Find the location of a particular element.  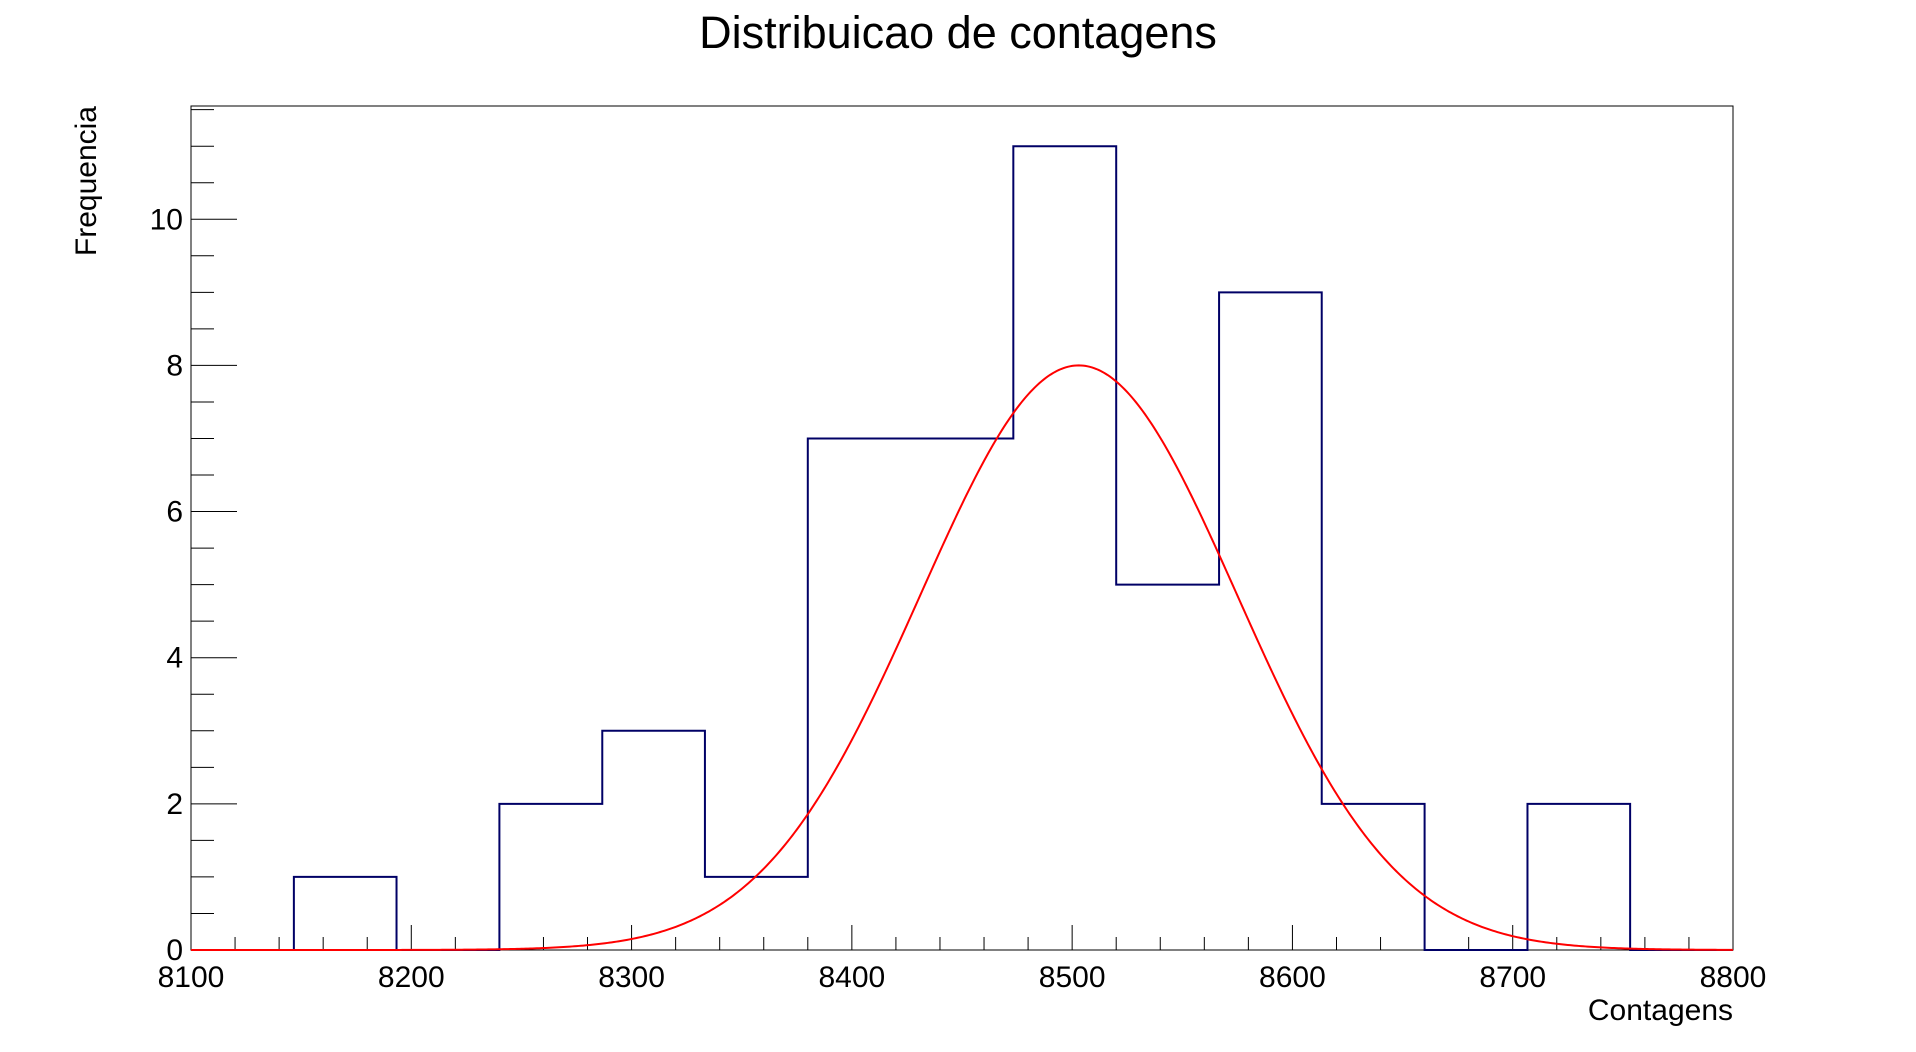

x-axis-ticks is located at coordinates (962, 937).